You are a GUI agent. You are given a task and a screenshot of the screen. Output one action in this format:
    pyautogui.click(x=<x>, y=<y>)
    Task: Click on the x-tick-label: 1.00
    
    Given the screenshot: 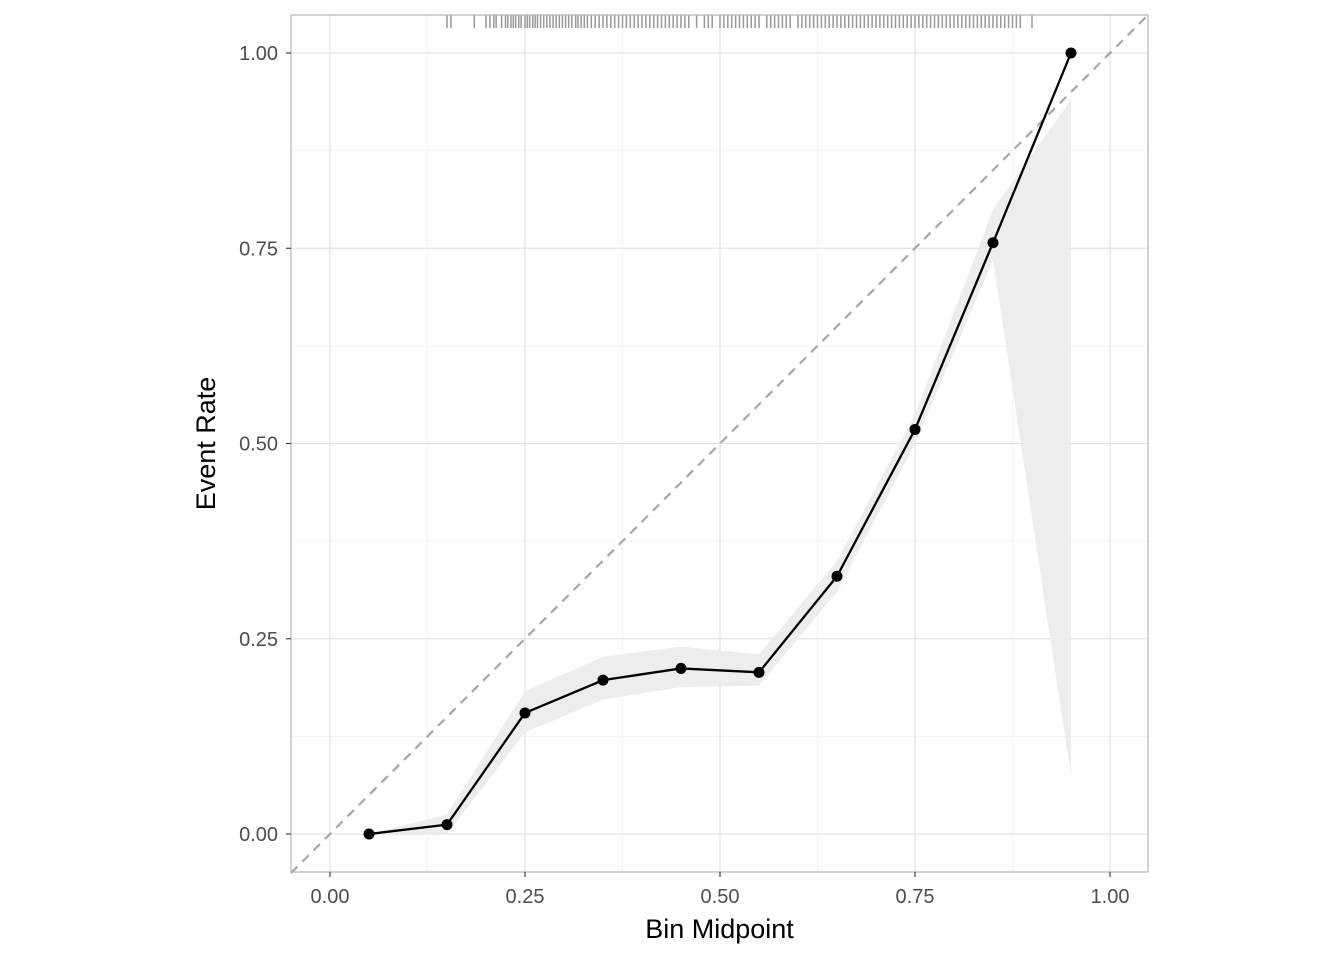 What is the action you would take?
    pyautogui.click(x=1110, y=897)
    